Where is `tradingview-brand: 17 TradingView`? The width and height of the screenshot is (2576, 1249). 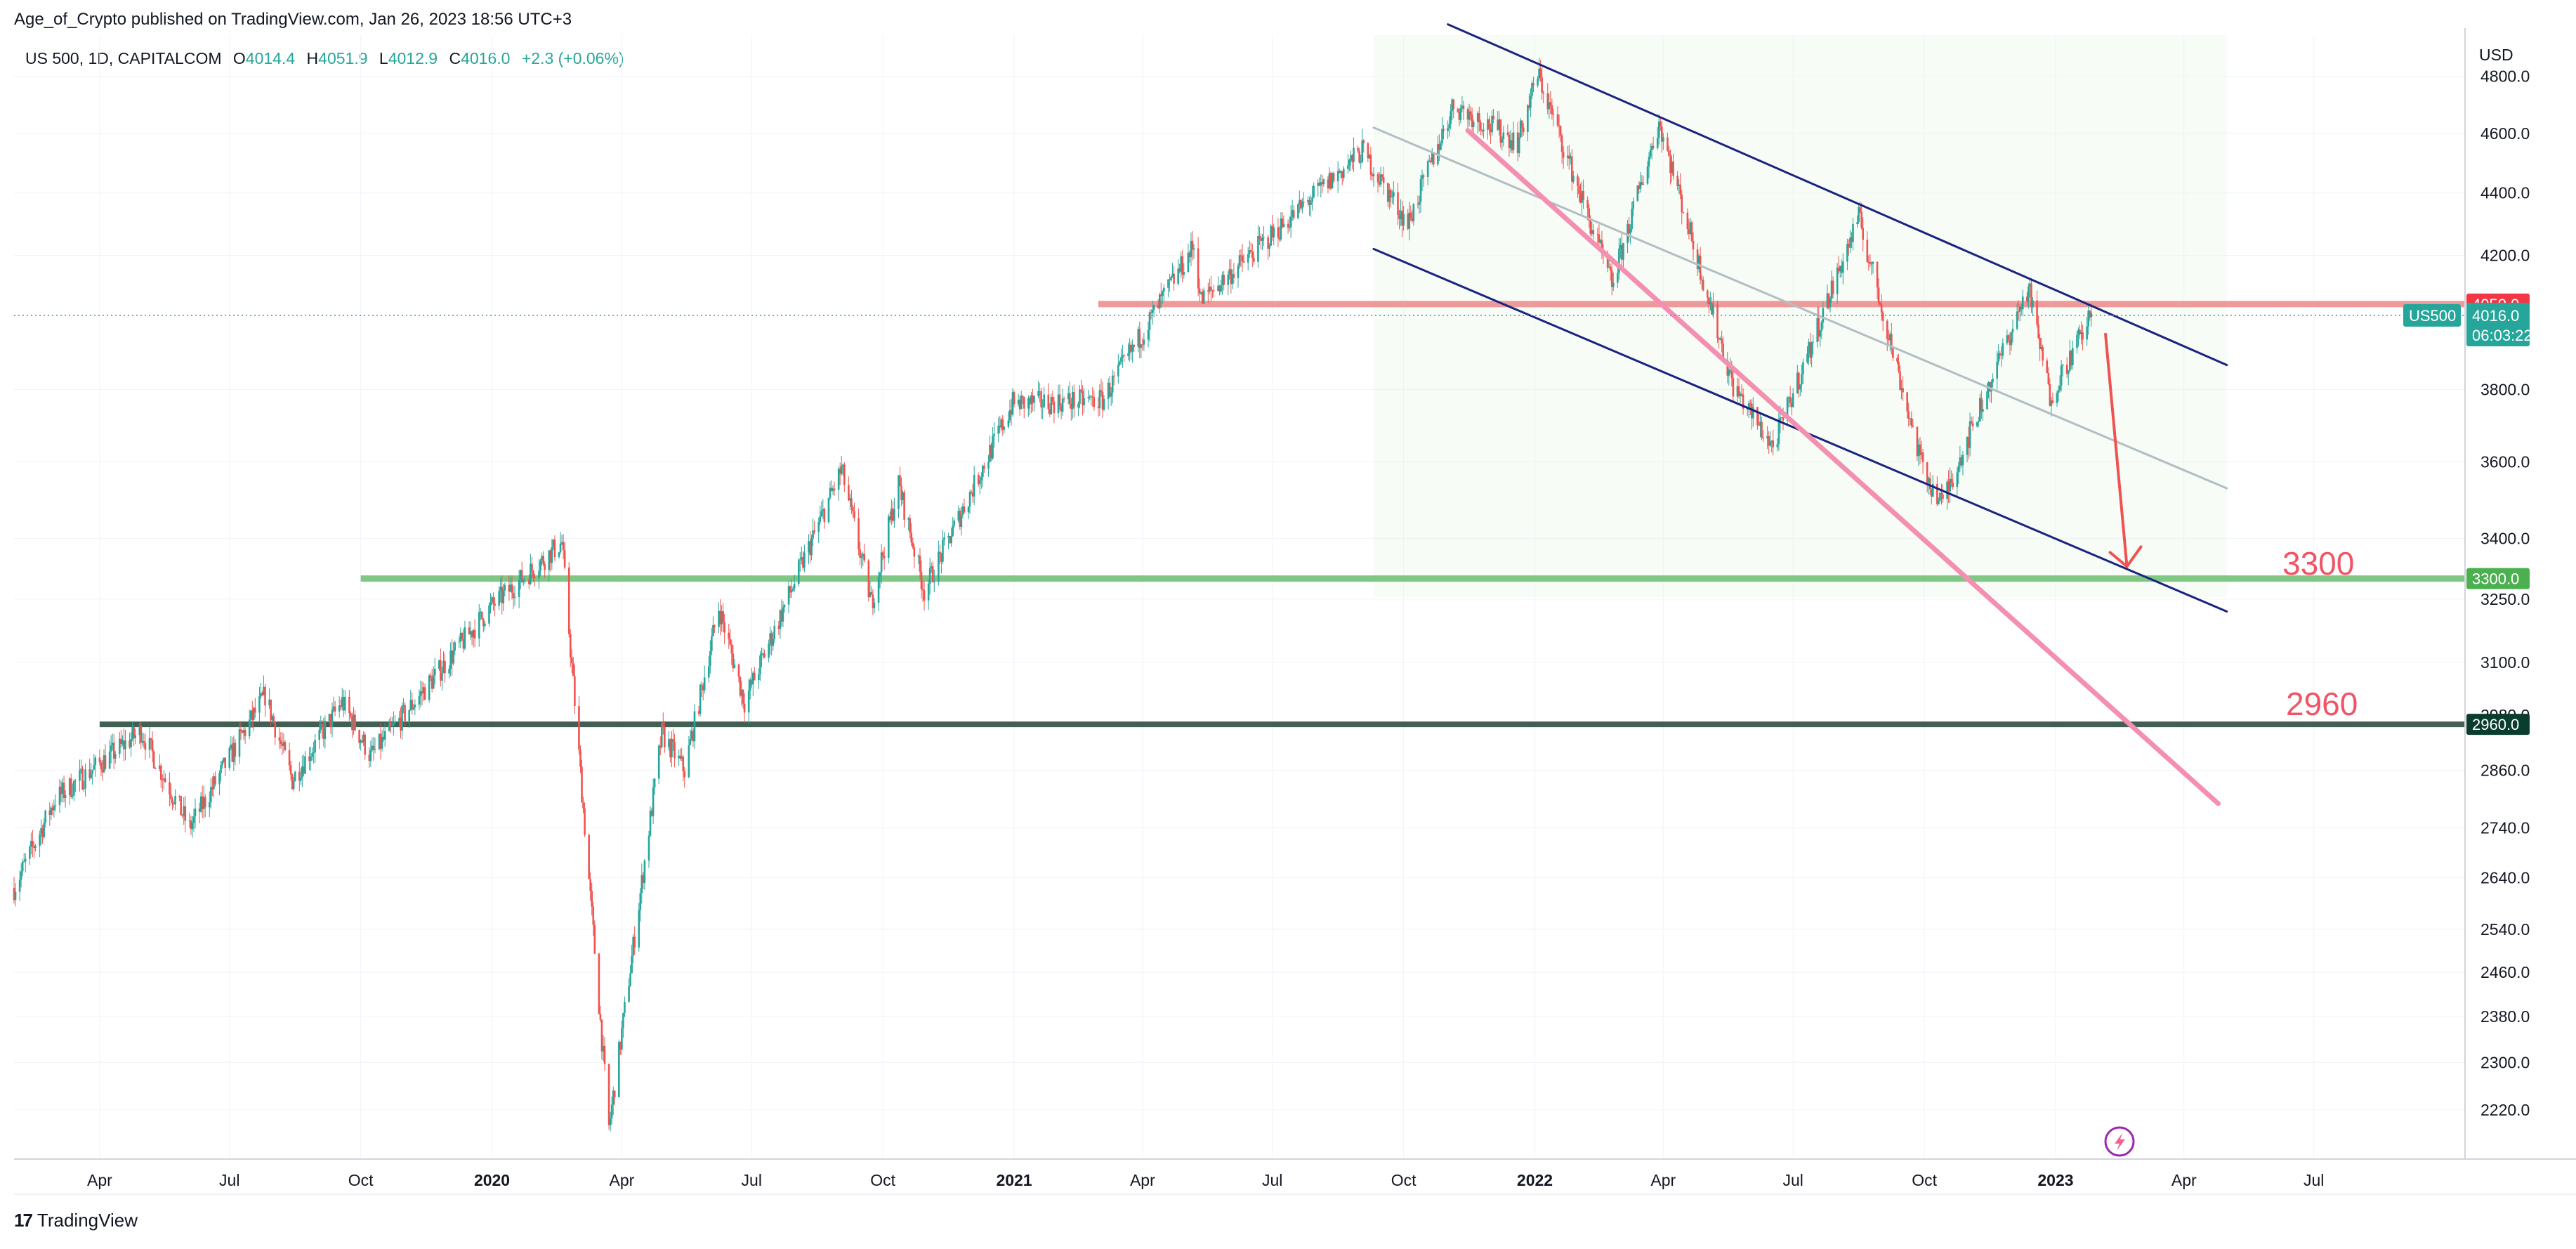
tradingview-brand: 17 TradingView is located at coordinates (76, 1220).